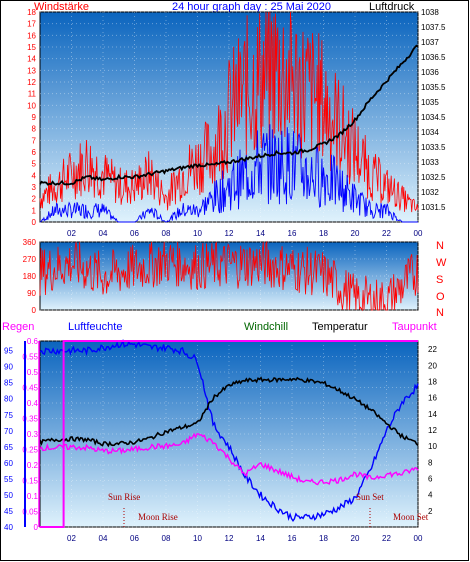 The height and width of the screenshot is (562, 470). What do you see at coordinates (33, 496) in the screenshot?
I see `rain-tick: 0.1` at bounding box center [33, 496].